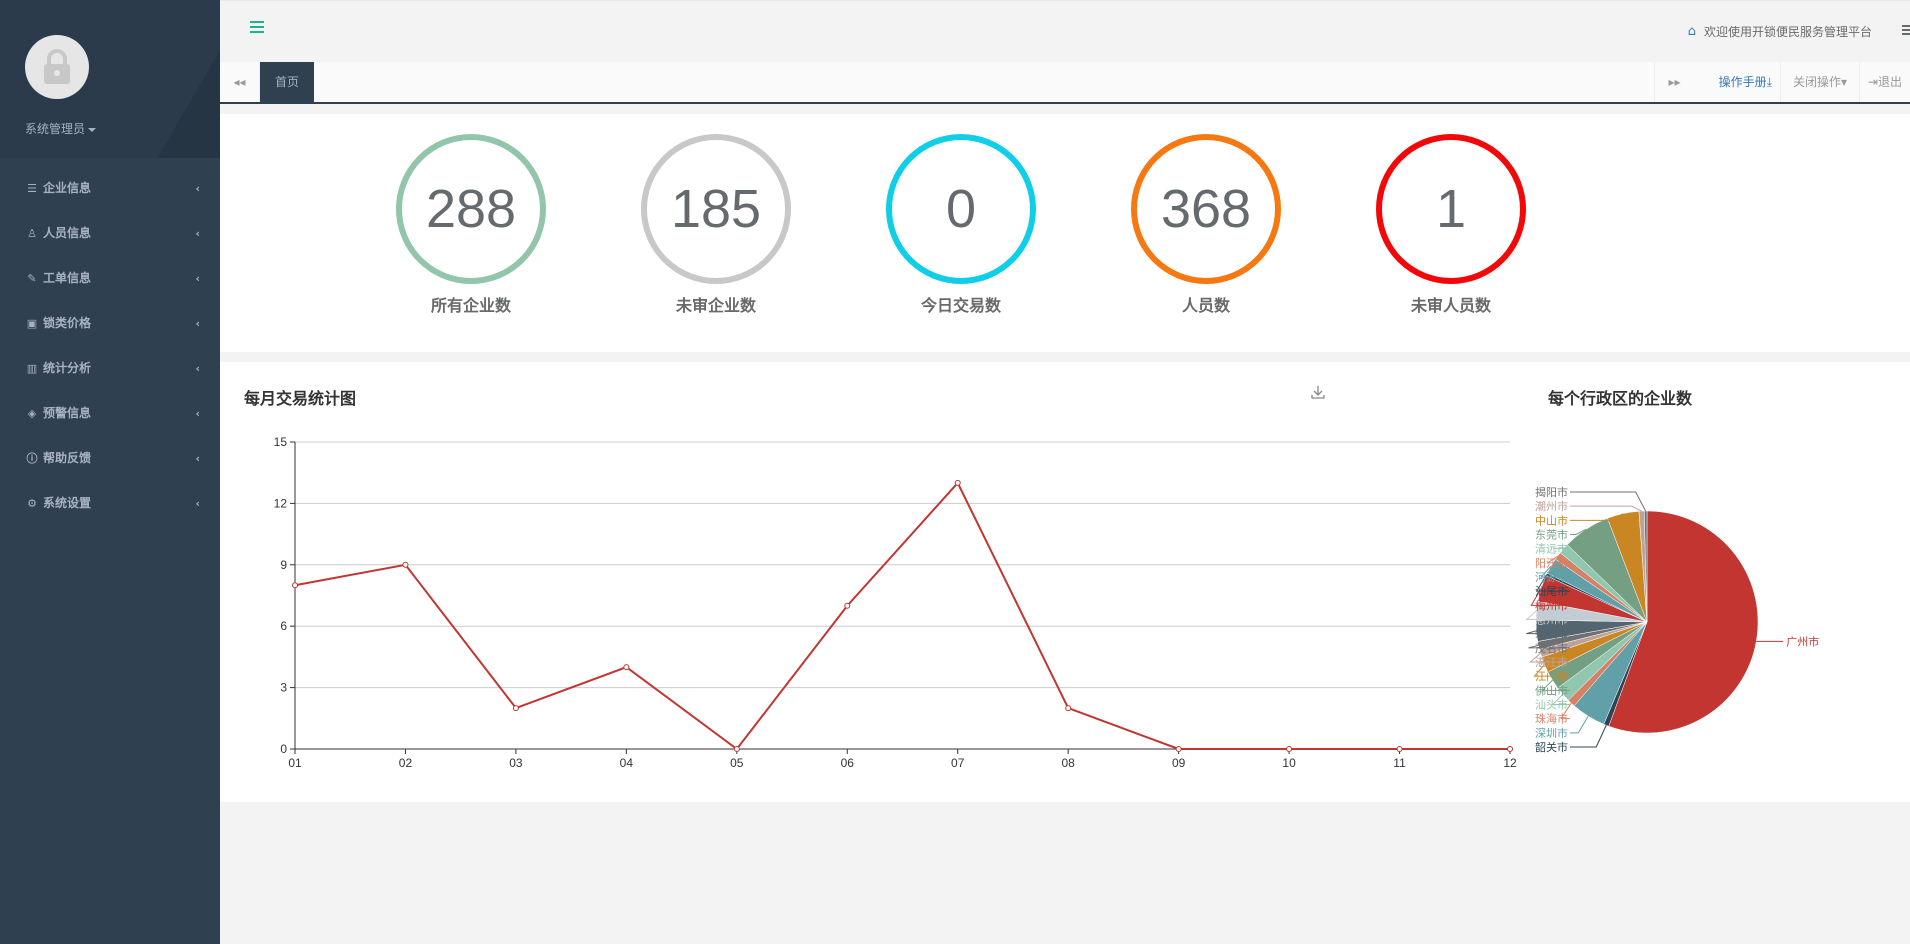 This screenshot has width=1910, height=944. What do you see at coordinates (110, 233) in the screenshot?
I see `sidebar-item-personnel-info: ♙ 人员信息 ‹` at bounding box center [110, 233].